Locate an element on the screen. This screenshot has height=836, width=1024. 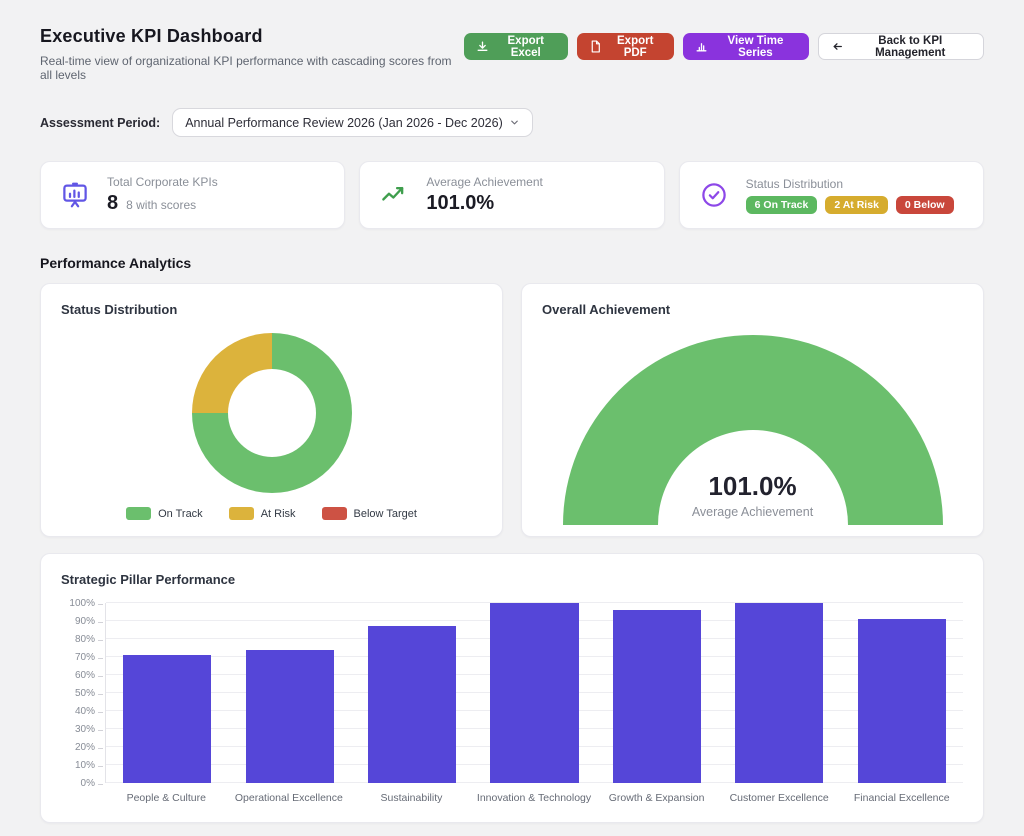
y-axis-tick-label: 70% is located at coordinates (89, 657).